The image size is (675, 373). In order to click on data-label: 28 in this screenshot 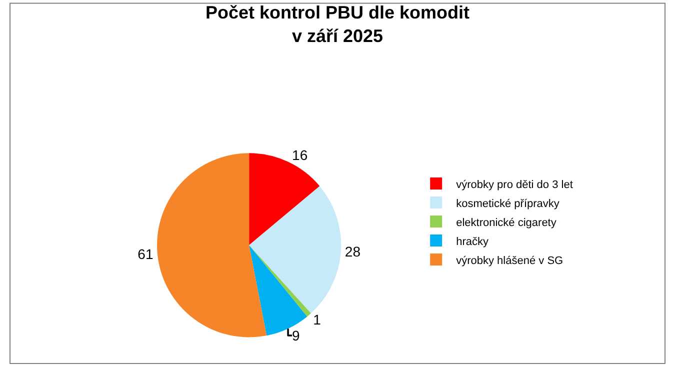, I will do `click(352, 251)`.